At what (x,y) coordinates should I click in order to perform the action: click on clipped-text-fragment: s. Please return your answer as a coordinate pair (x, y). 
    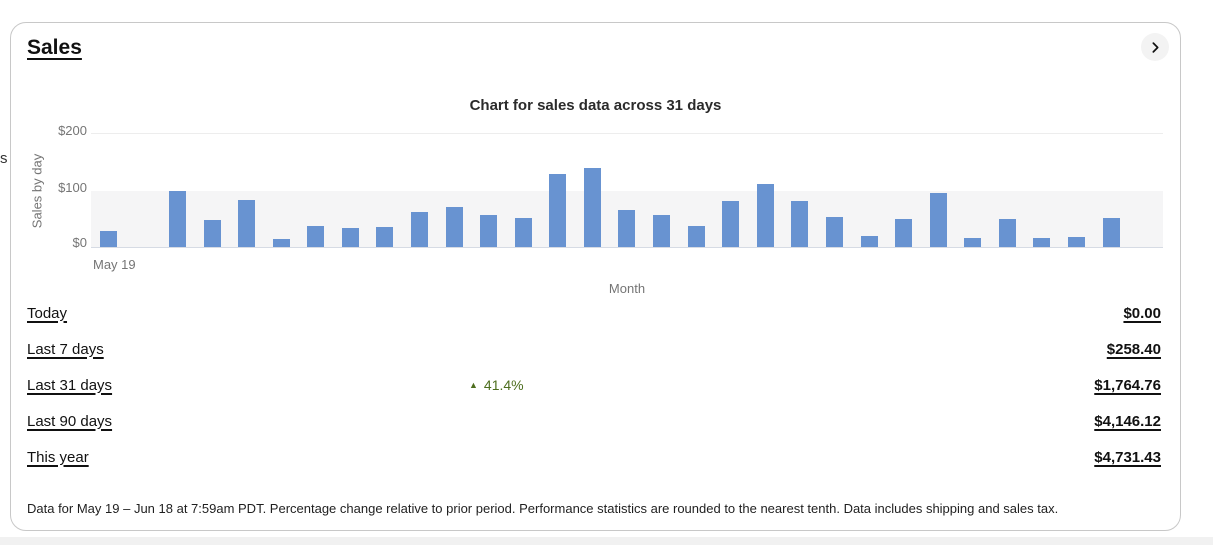
    Looking at the image, I should click on (4, 158).